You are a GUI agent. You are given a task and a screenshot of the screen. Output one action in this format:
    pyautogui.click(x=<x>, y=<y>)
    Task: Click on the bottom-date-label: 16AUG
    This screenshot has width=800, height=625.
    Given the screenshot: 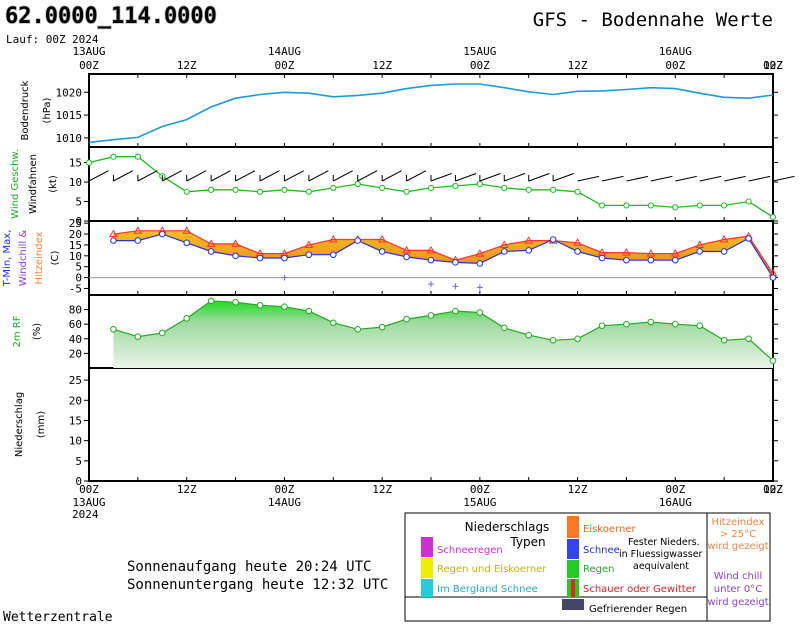 What is the action you would take?
    pyautogui.click(x=675, y=502)
    